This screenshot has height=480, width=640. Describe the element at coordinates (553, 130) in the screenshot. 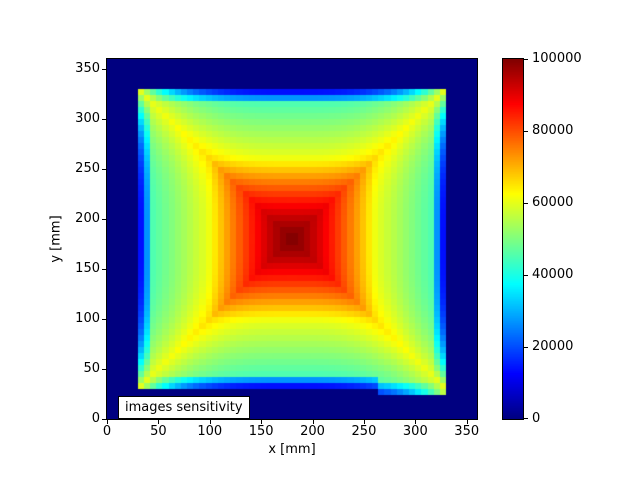

I see `colorbar-tick-label: 80000` at that location.